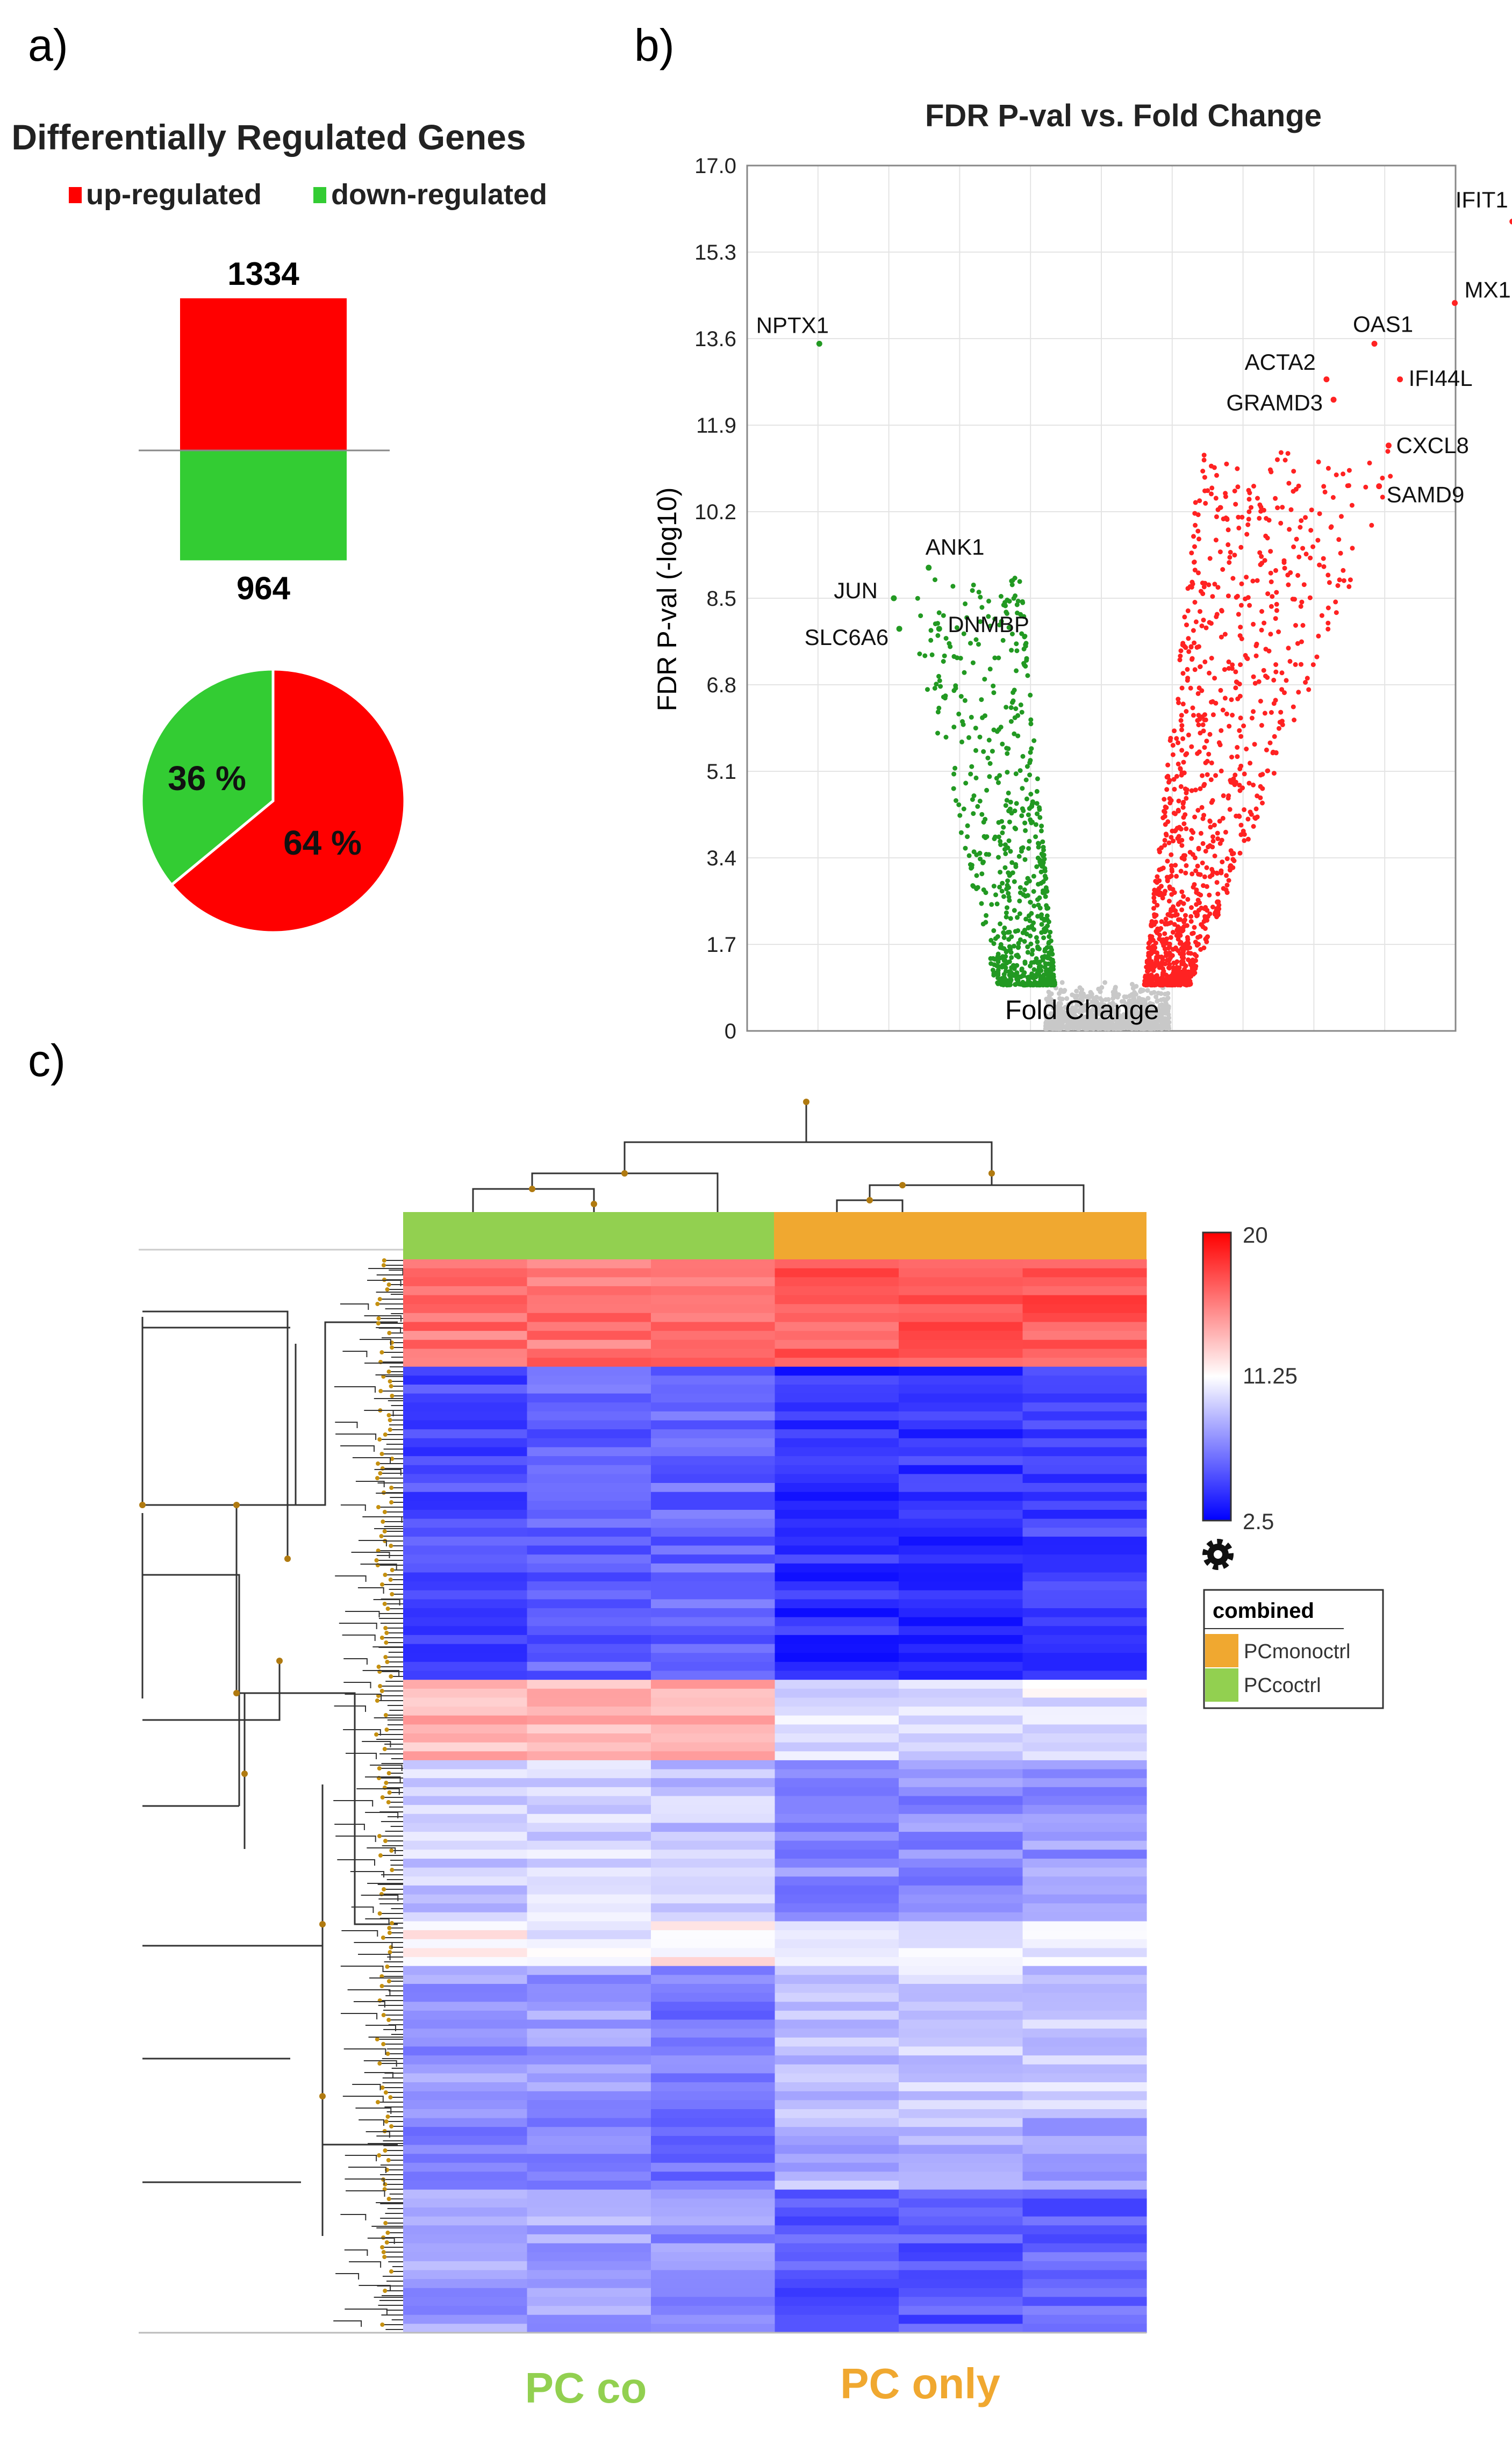  What do you see at coordinates (215, 1434) in the screenshot?
I see `row-dendrogram-branch` at bounding box center [215, 1434].